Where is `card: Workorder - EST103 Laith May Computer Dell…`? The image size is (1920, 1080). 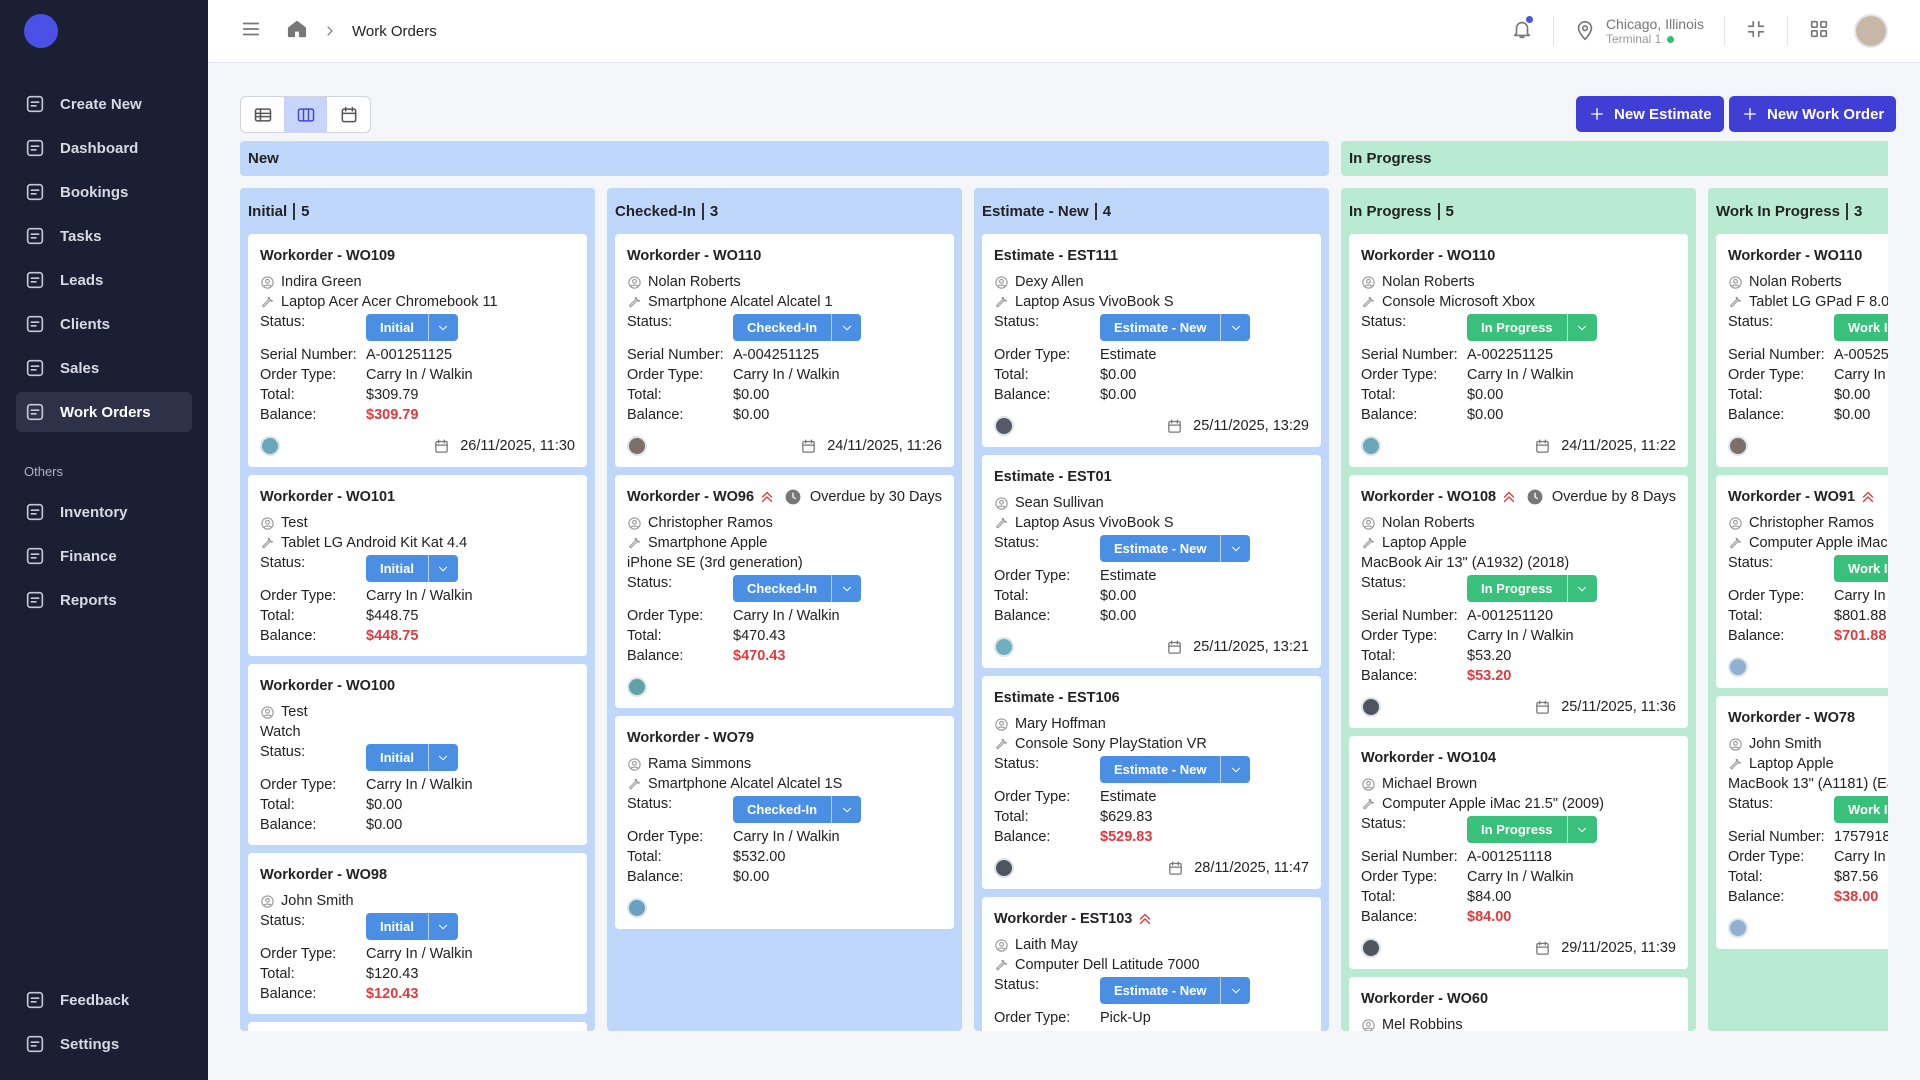 card: Workorder - EST103 Laith May Computer Dell… is located at coordinates (1151, 964).